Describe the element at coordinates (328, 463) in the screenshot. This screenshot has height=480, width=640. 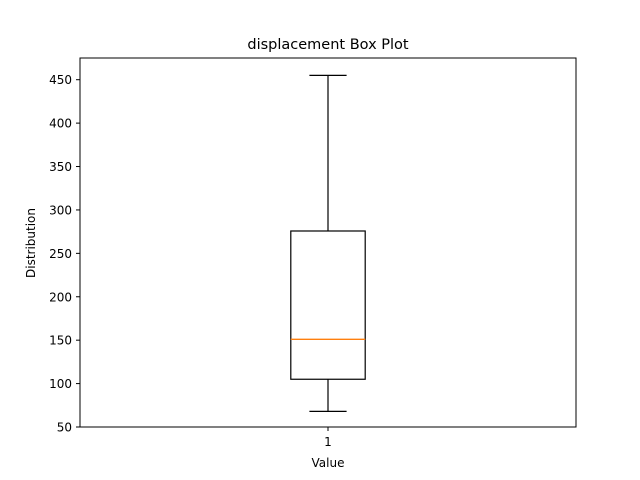
I see `x-axis-label: Value` at that location.